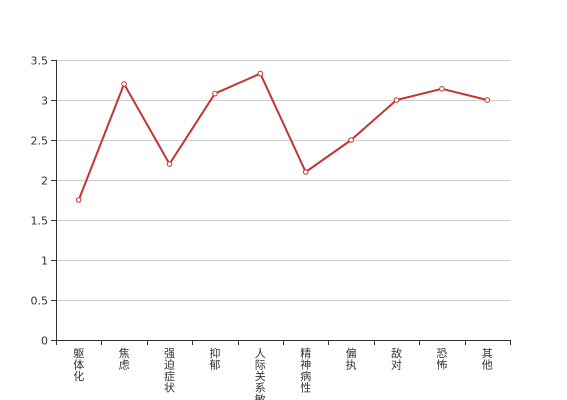  Describe the element at coordinates (169, 353) in the screenshot. I see `x-tick-label-char: 强` at that location.